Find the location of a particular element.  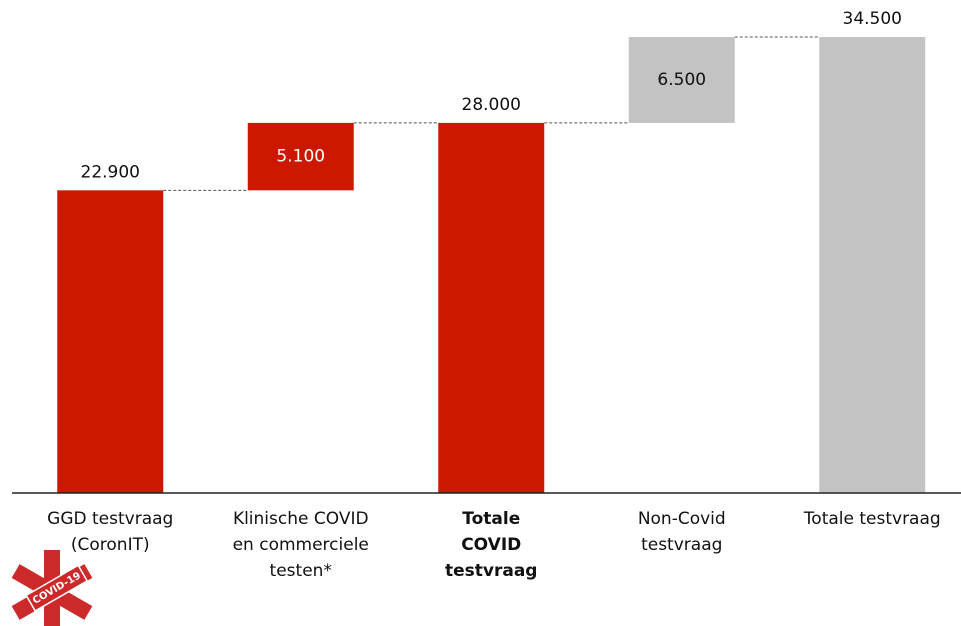

x-tick-label: en commerciele is located at coordinates (301, 545).